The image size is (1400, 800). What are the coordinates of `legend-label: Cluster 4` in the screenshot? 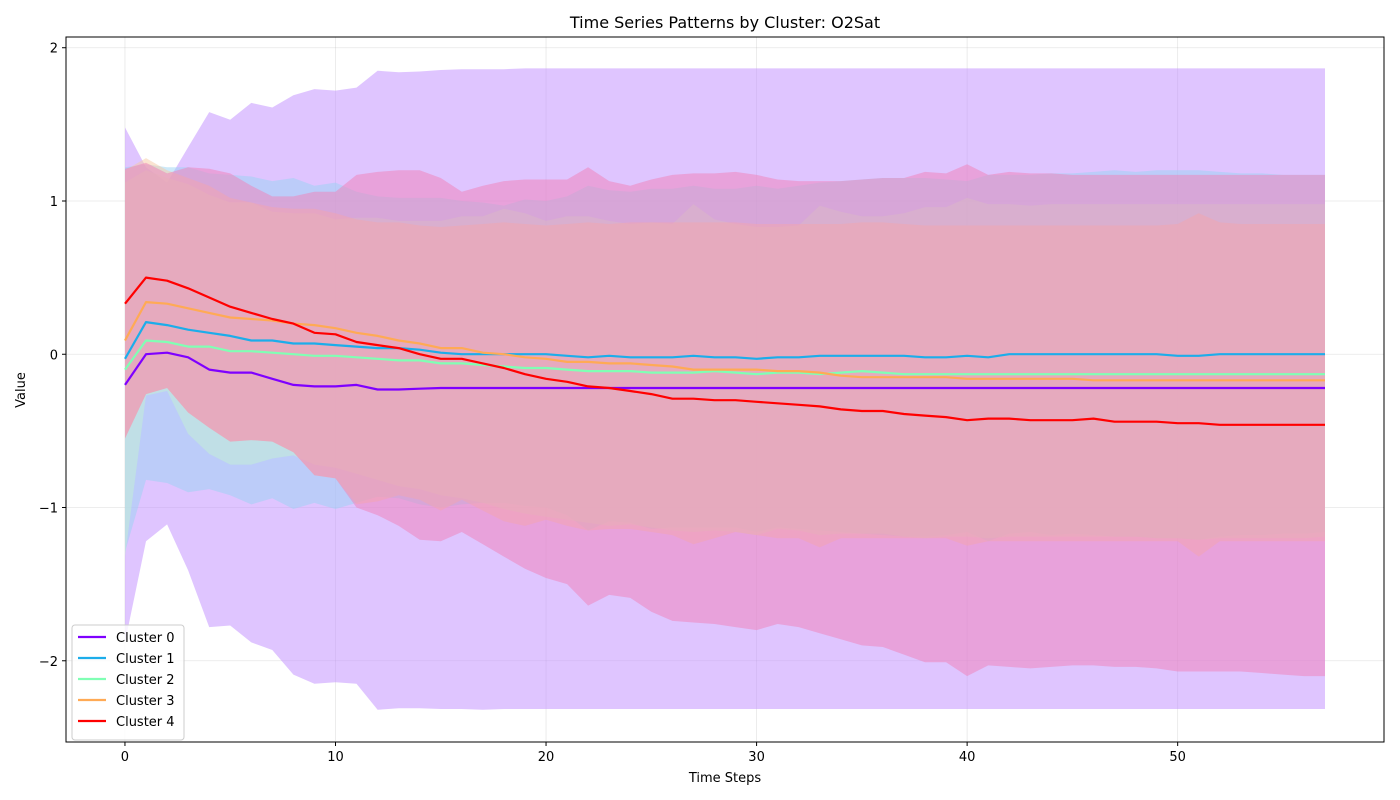 It's located at (145, 722).